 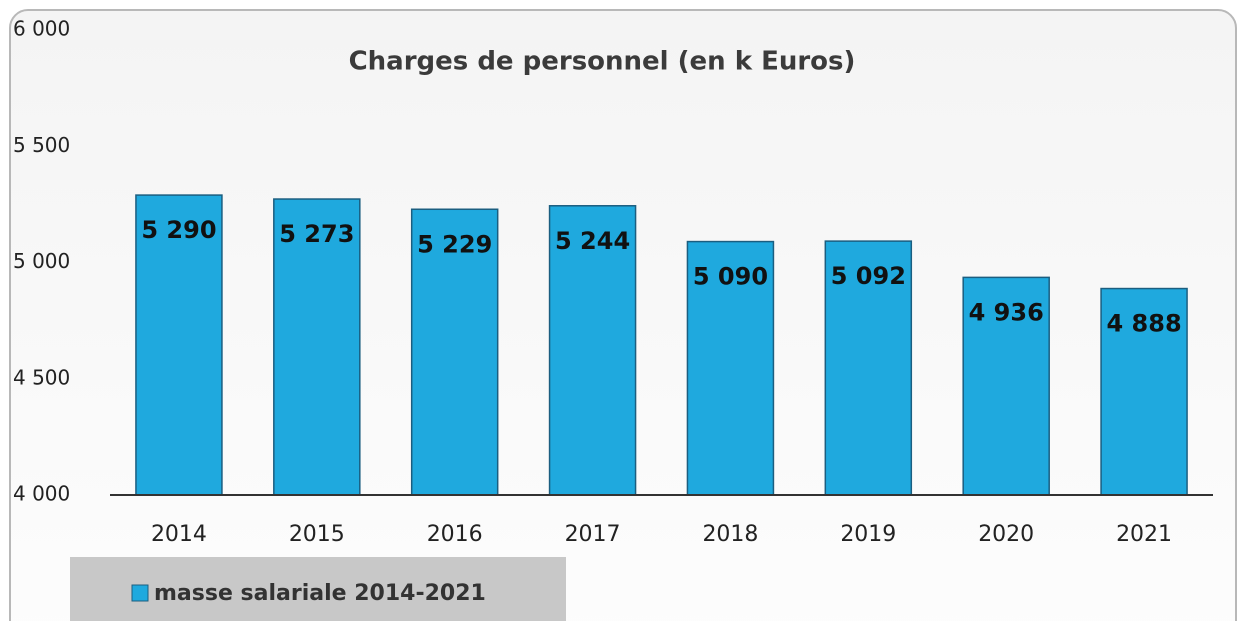 What do you see at coordinates (1144, 534) in the screenshot?
I see `x-tick-label: 2021` at bounding box center [1144, 534].